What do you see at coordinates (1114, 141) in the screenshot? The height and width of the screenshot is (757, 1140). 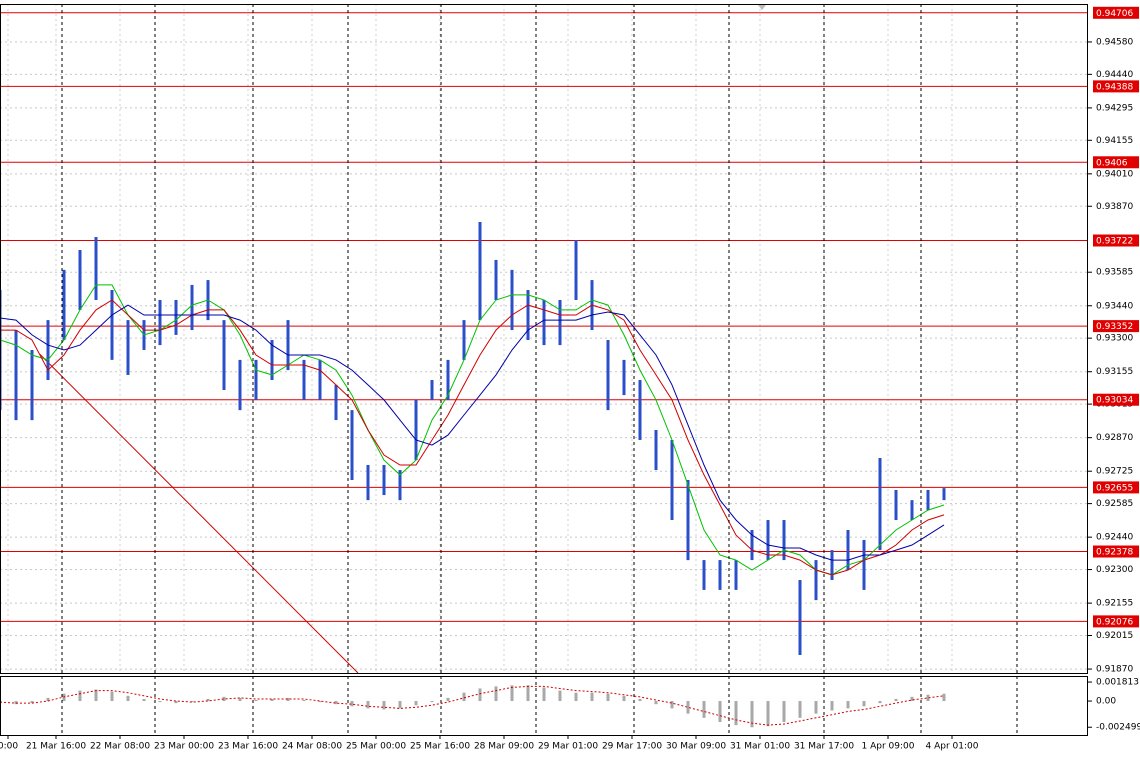 I see `y-tick-label: 0.94155` at bounding box center [1114, 141].